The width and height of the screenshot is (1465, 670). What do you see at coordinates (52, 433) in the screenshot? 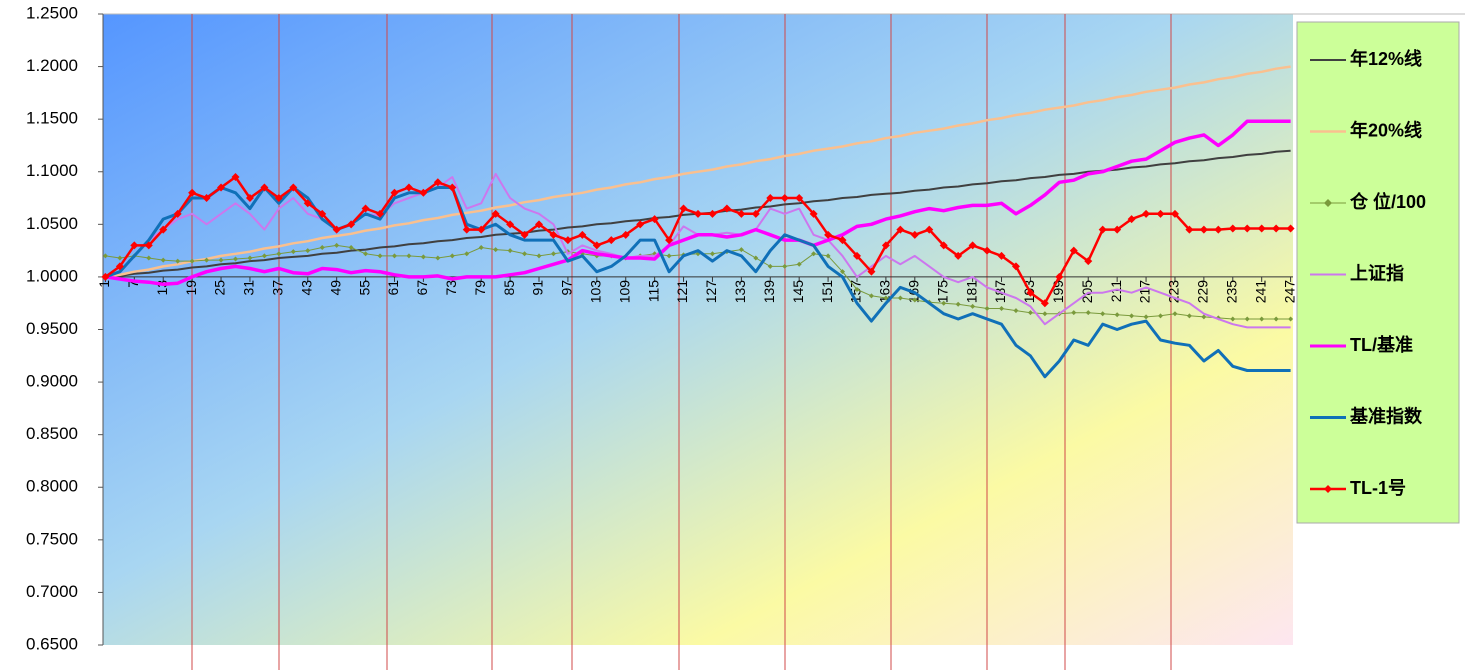
I see `y-tick-label: 0.8500` at bounding box center [52, 433].